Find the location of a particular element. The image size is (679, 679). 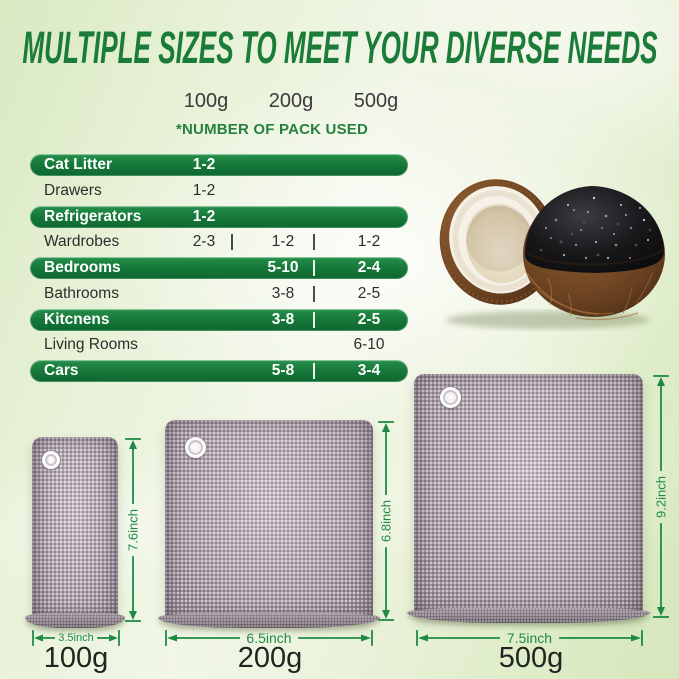

table-row: Bathrooms 3-8 2-5 is located at coordinates (219, 294).